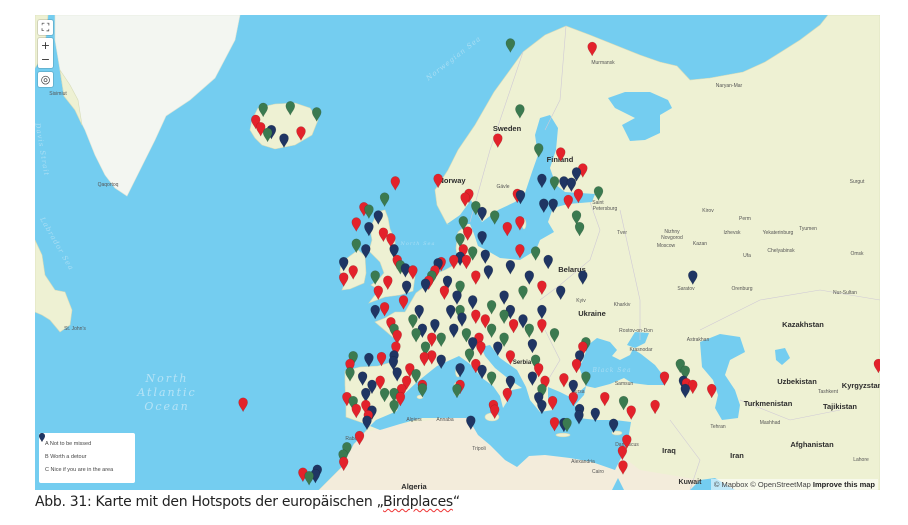 The width and height of the screenshot is (908, 525). I want to click on improve-map-link: Improve this map, so click(843, 484).